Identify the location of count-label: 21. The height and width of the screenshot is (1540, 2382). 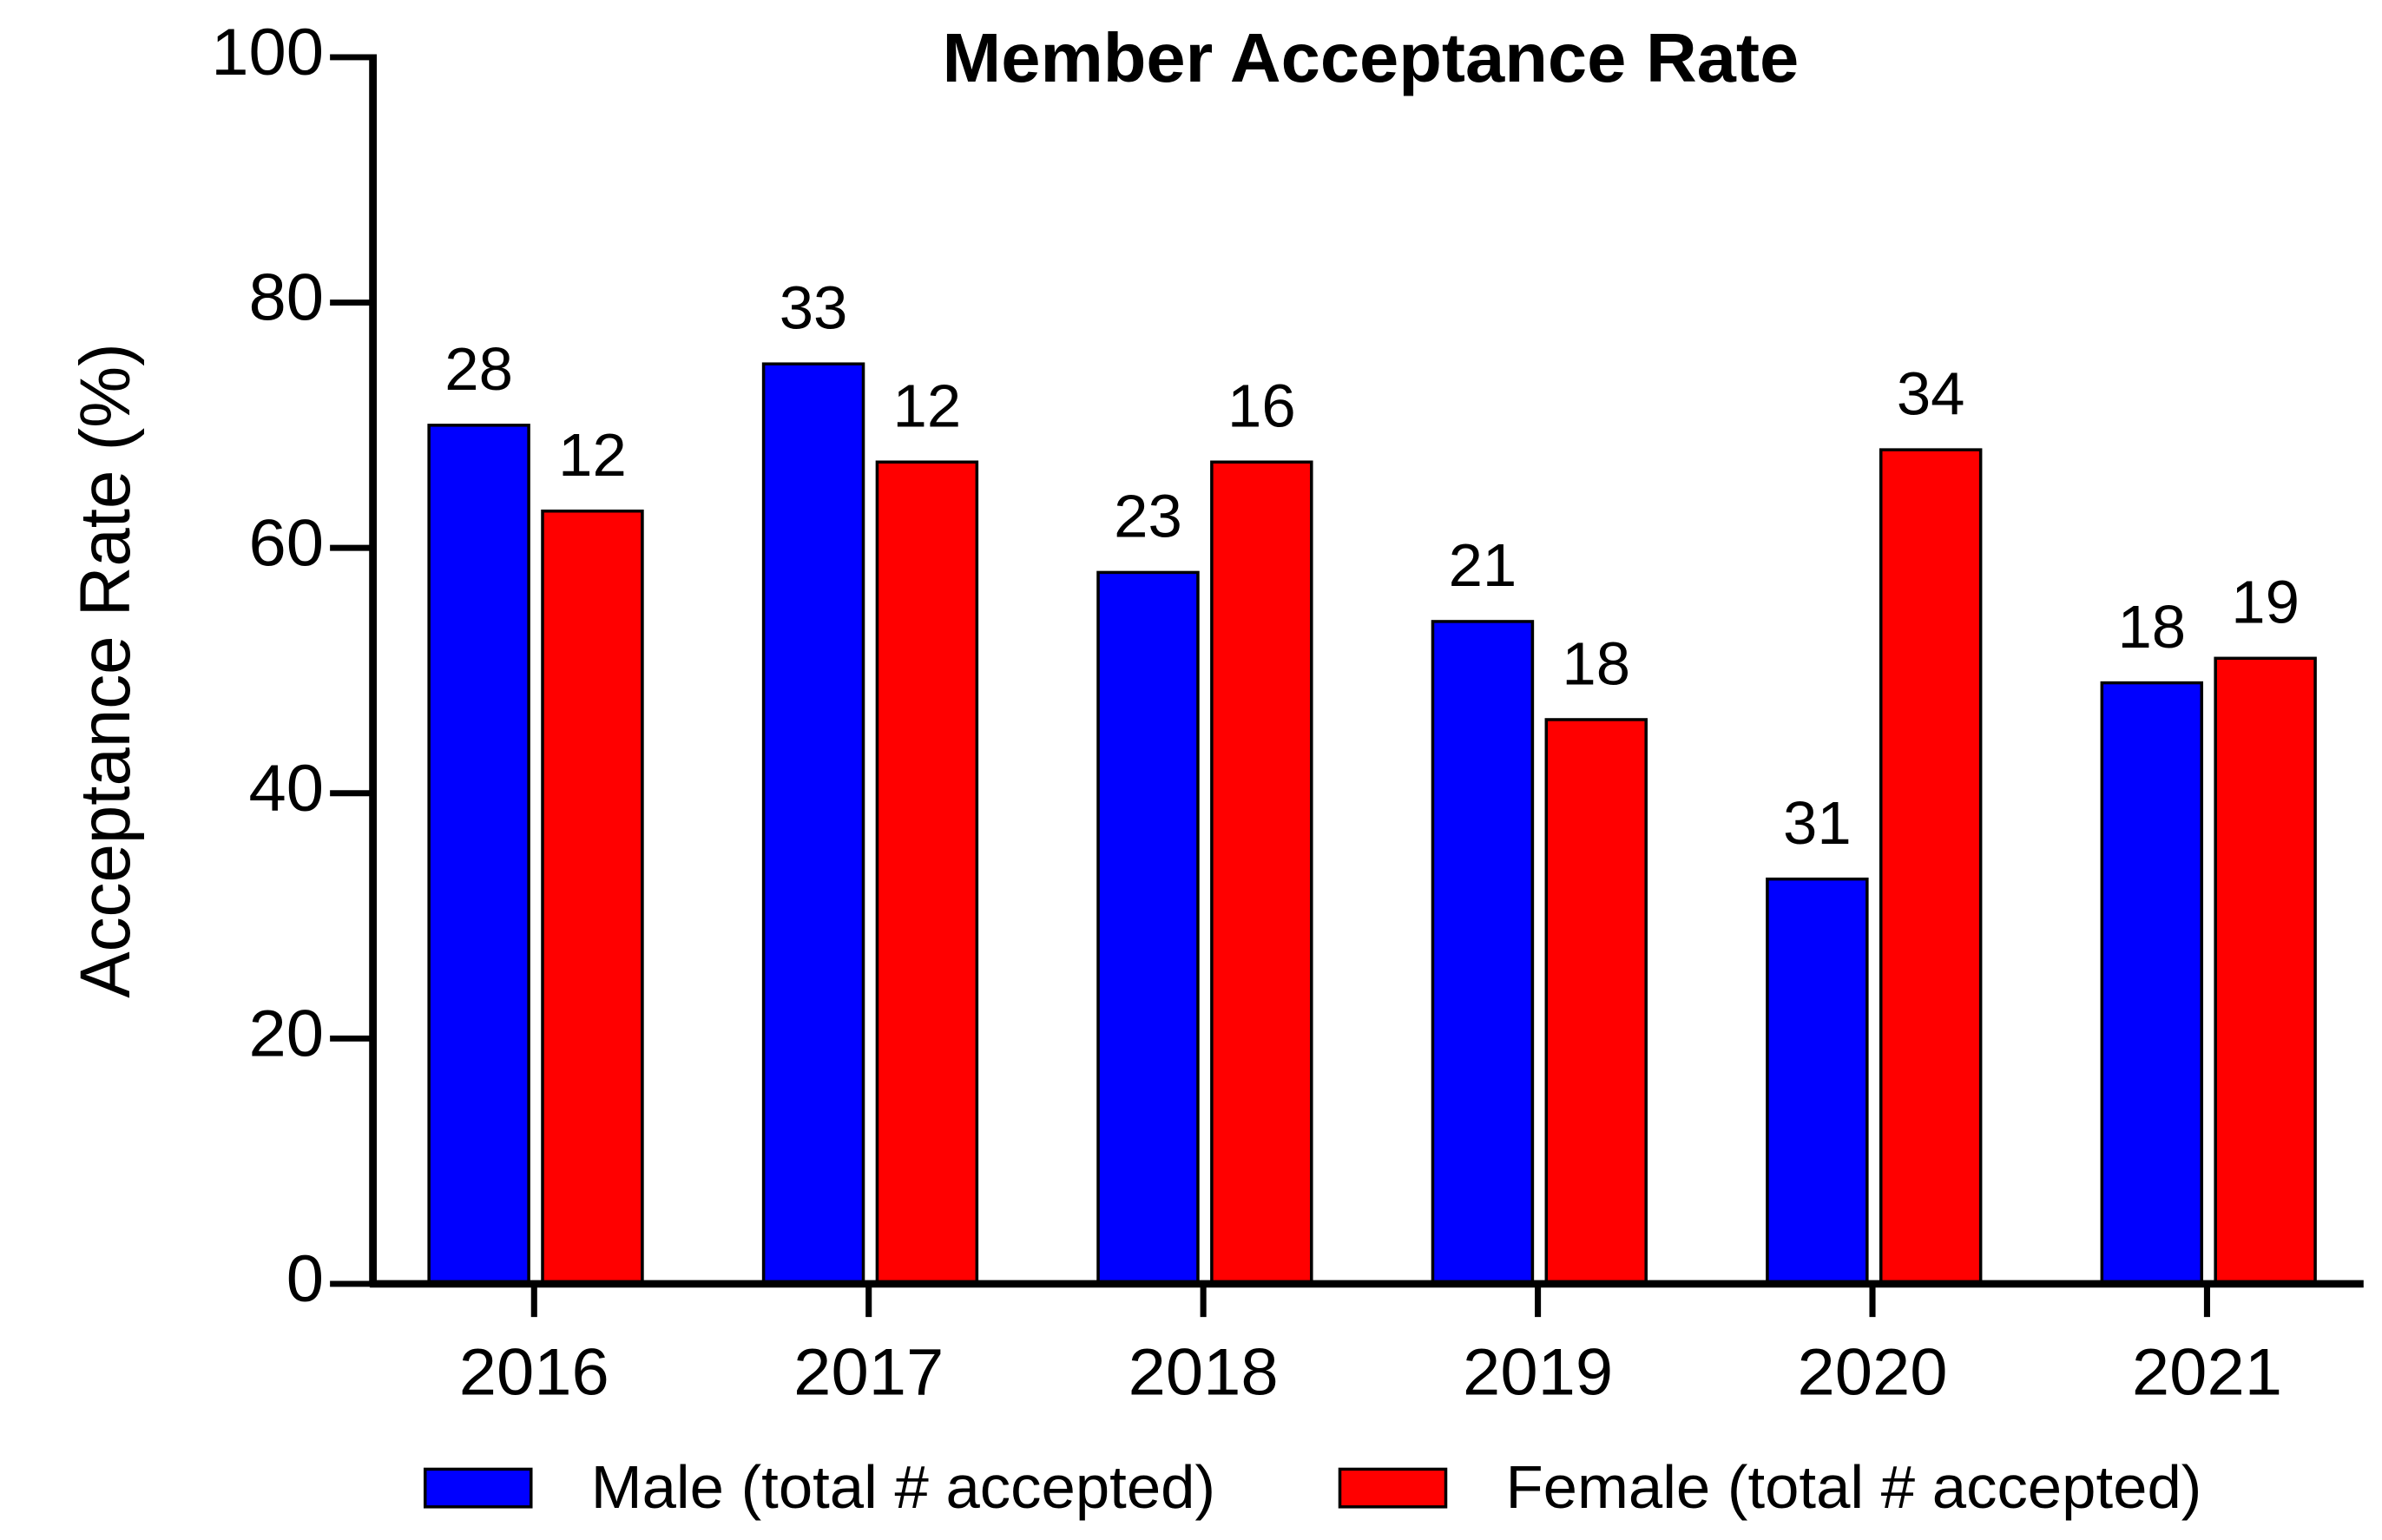
(1483, 565).